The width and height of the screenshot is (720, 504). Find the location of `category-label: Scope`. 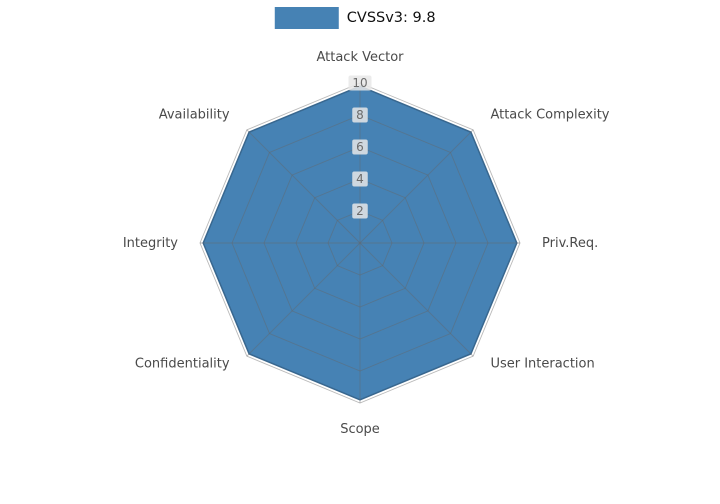

category-label: Scope is located at coordinates (360, 429).